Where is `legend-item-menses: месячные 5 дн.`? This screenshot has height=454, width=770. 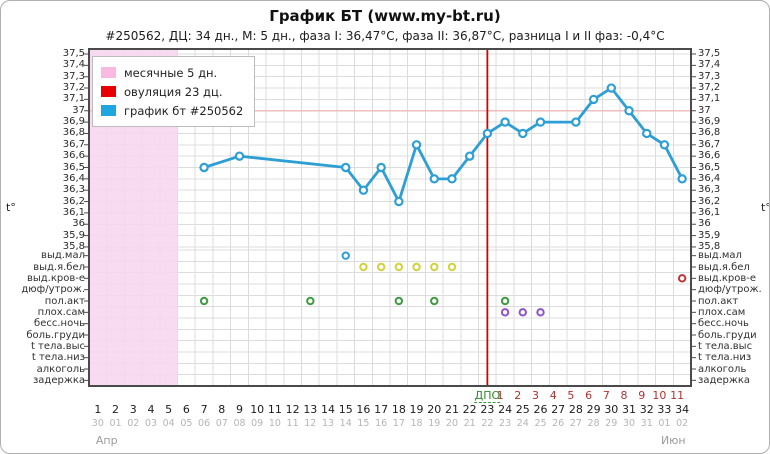 legend-item-menses: месячные 5 дн. is located at coordinates (172, 72).